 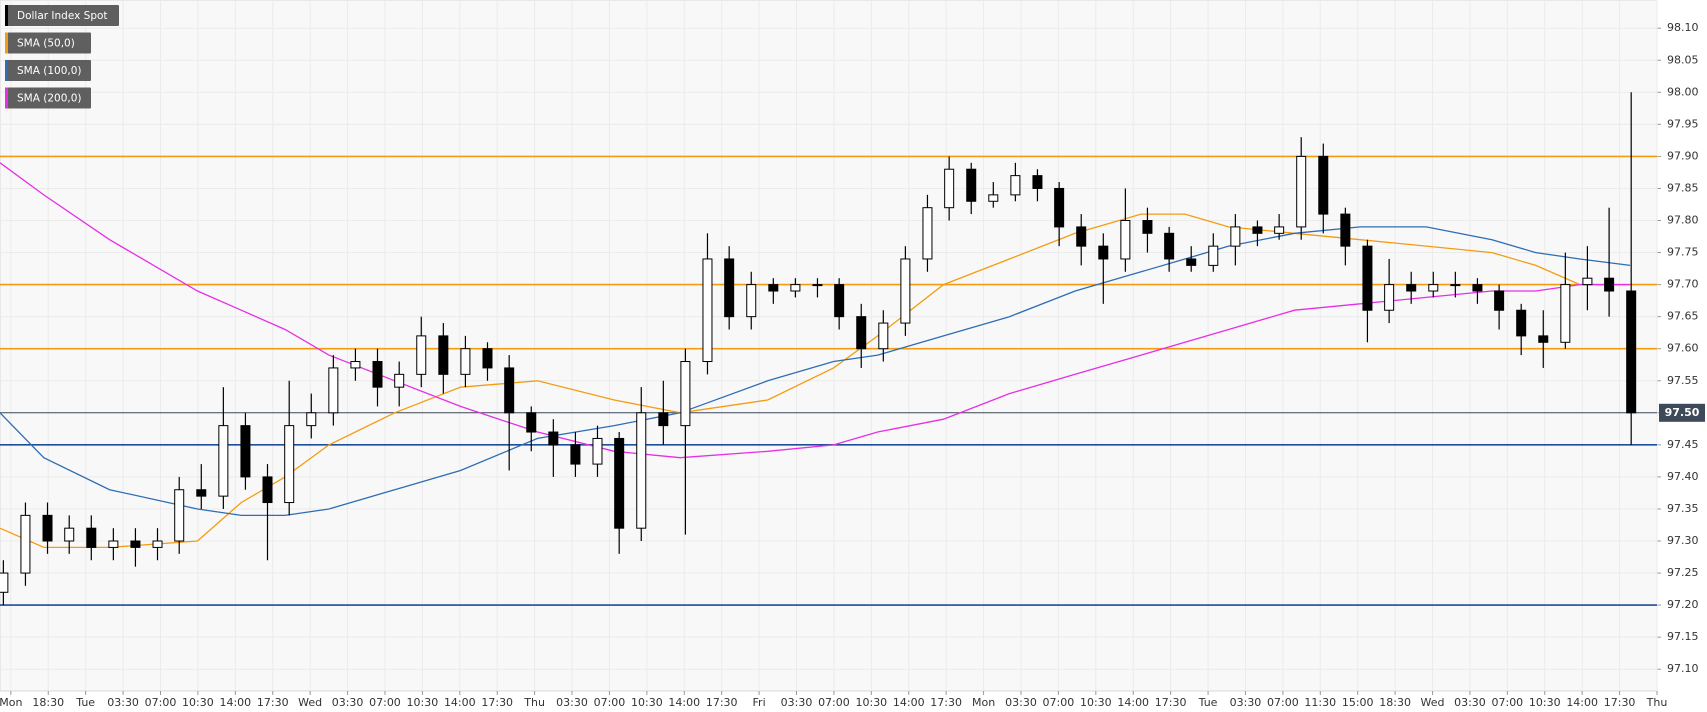 What do you see at coordinates (48, 702) in the screenshot?
I see `x-tick-label: 18:30` at bounding box center [48, 702].